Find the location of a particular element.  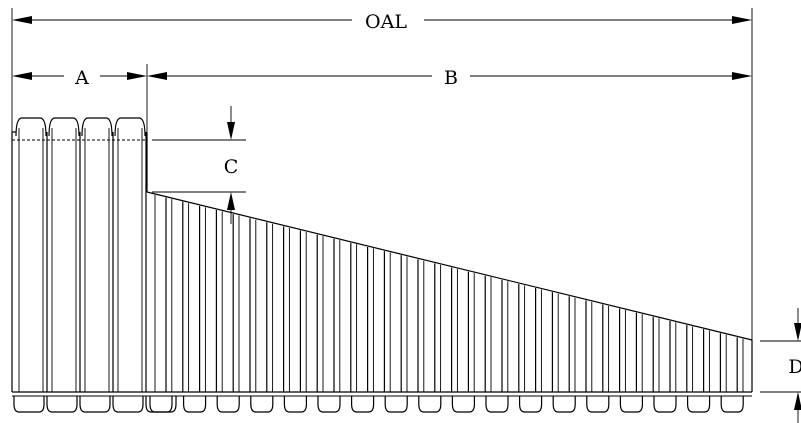

b-label: B is located at coordinates (451, 78).